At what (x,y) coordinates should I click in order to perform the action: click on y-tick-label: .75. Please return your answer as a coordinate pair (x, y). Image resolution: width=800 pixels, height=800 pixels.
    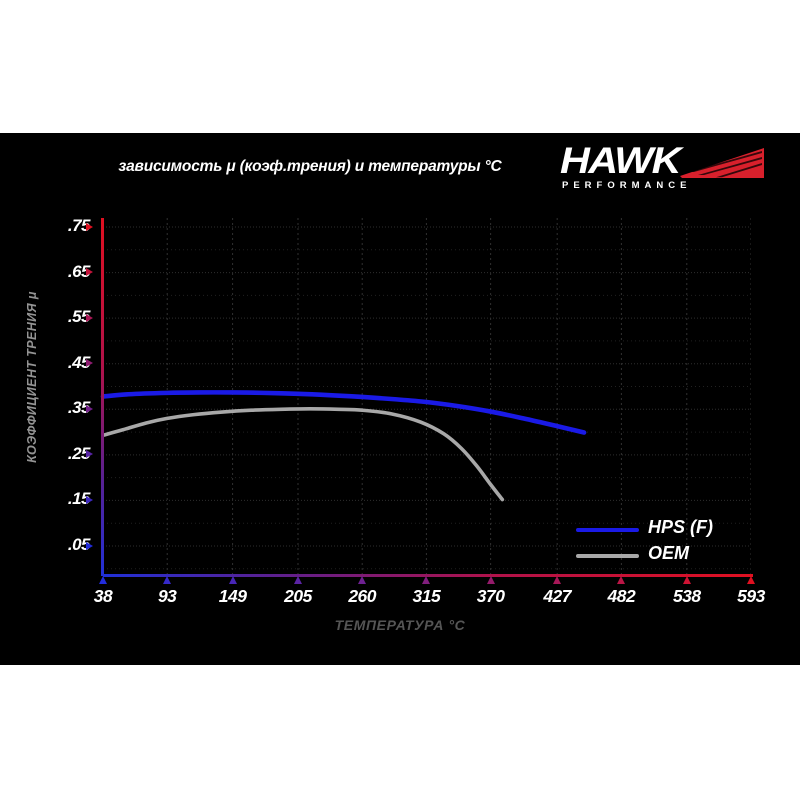
    Looking at the image, I should click on (79, 225).